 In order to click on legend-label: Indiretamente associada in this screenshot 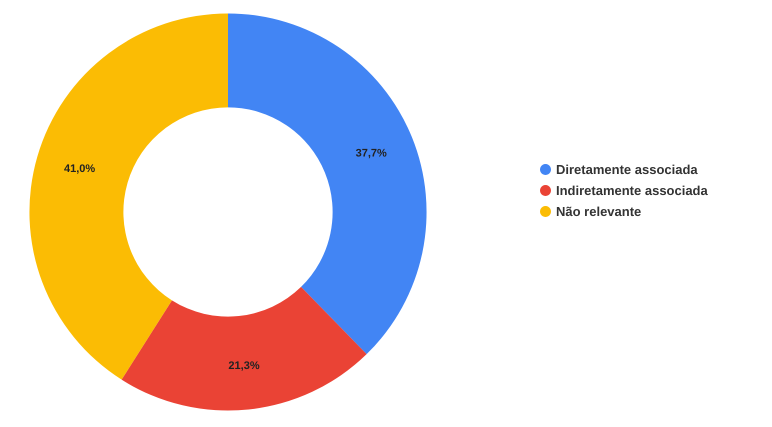, I will do `click(632, 190)`.